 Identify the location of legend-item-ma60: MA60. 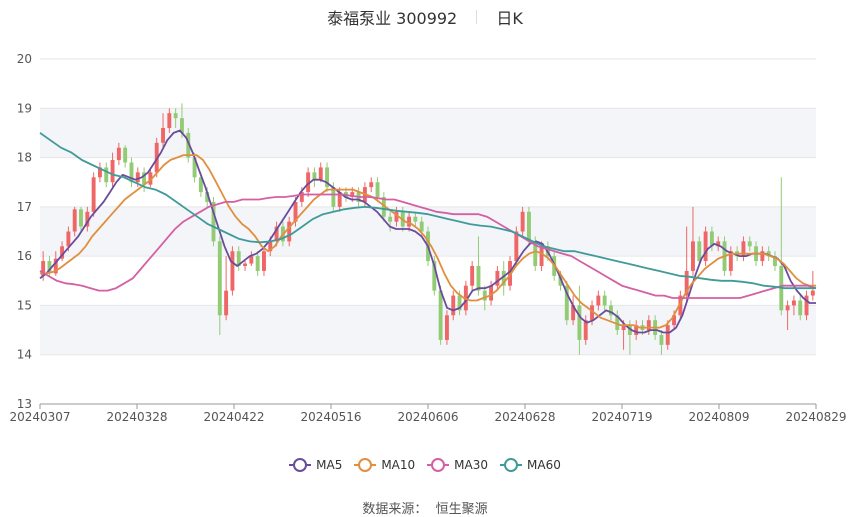
(530, 465).